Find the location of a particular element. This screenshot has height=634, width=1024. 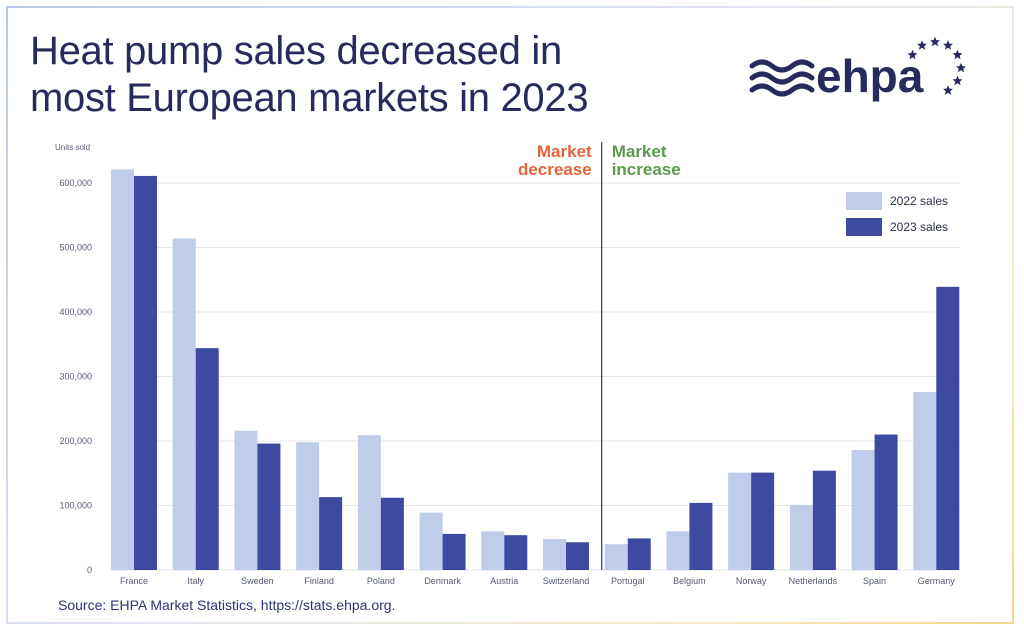

bar-finland-2022 is located at coordinates (308, 506).